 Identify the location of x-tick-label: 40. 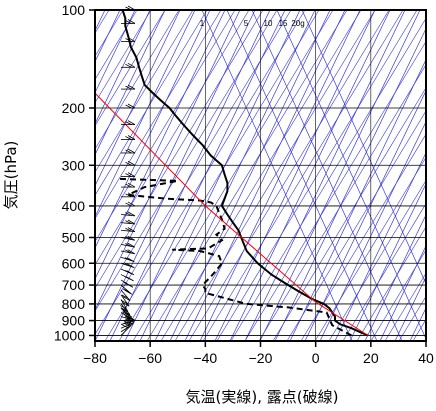
(426, 358).